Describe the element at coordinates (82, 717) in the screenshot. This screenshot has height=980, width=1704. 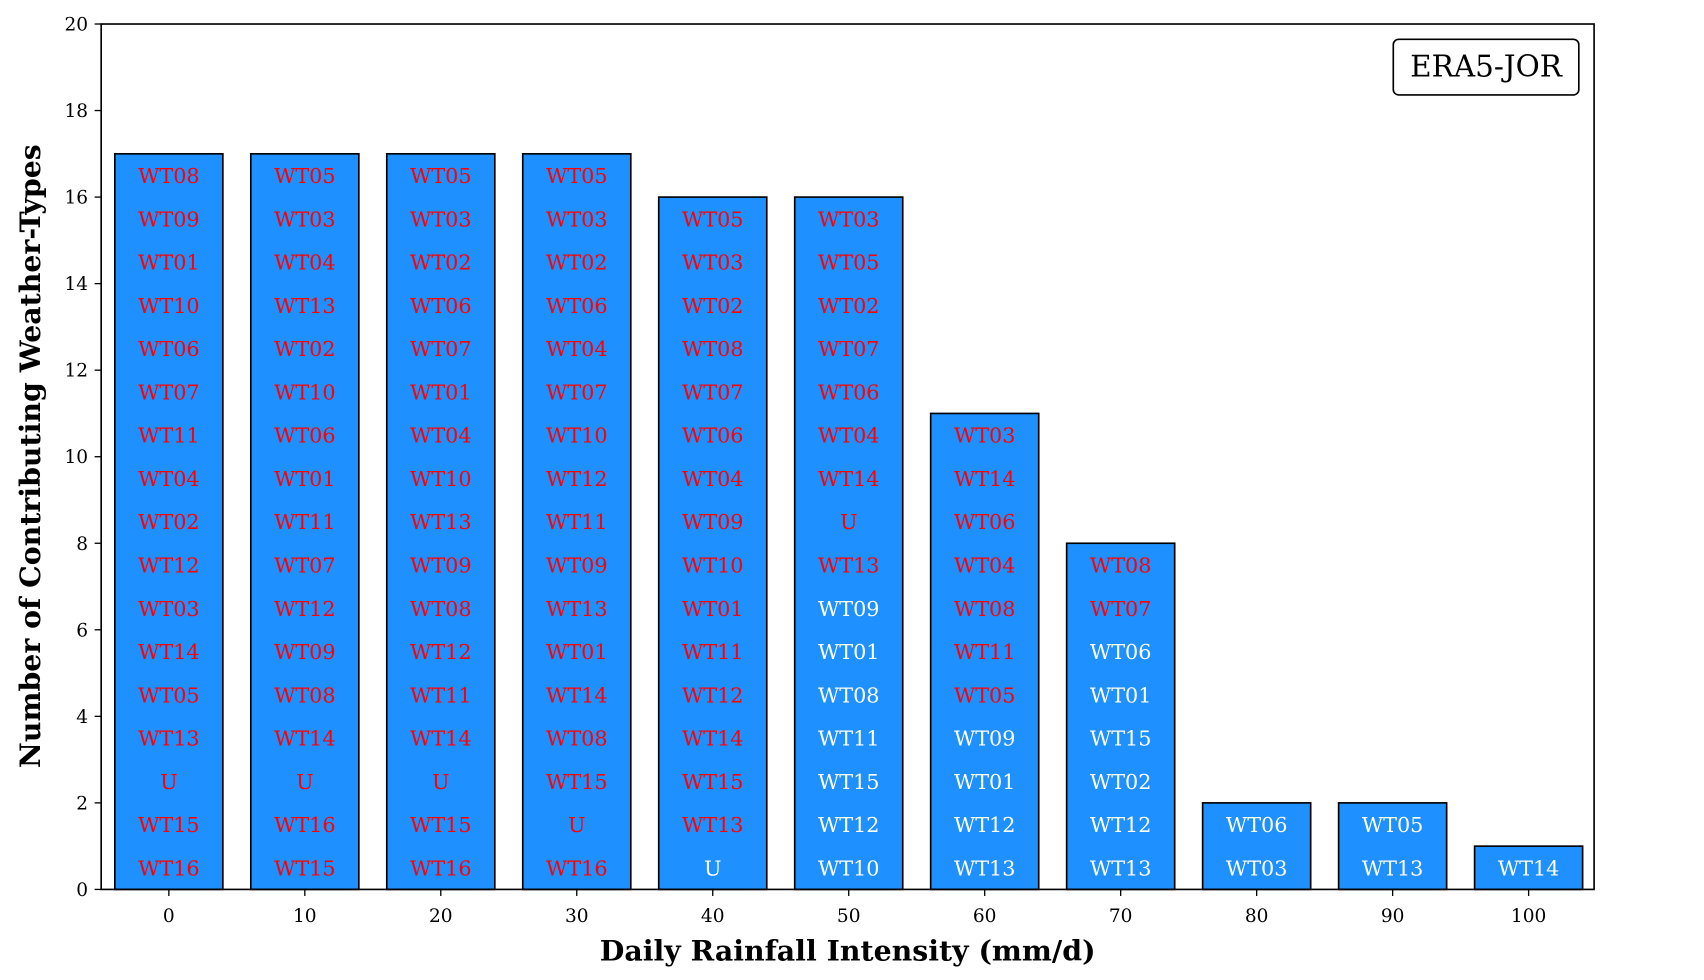
I see `y-tick-label: 4` at that location.